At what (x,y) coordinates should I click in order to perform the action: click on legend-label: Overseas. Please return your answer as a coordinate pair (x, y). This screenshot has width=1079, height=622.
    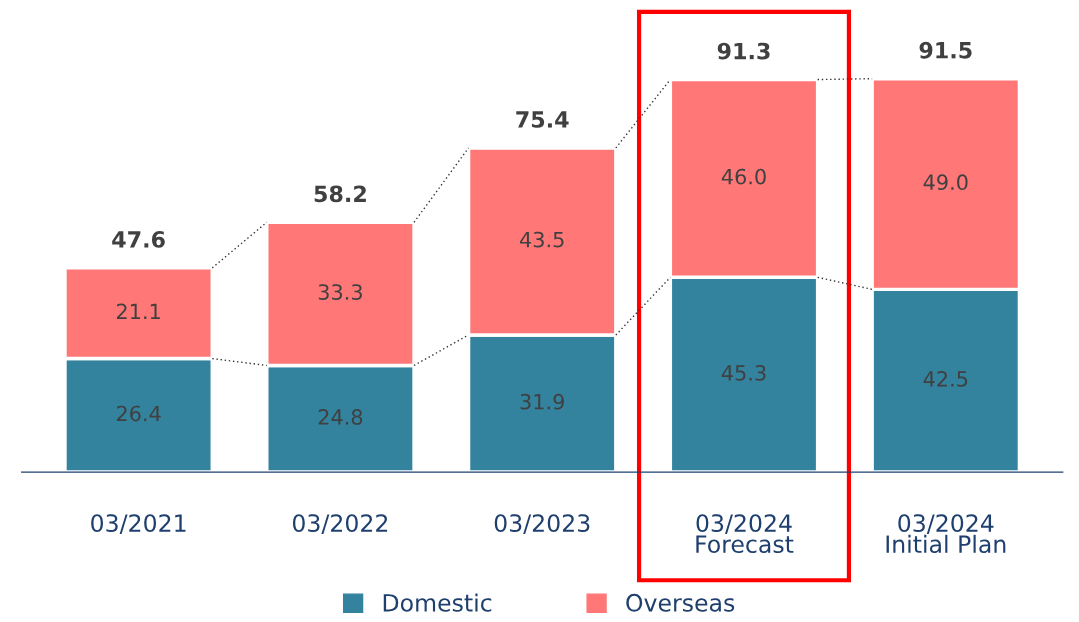
    Looking at the image, I should click on (680, 602).